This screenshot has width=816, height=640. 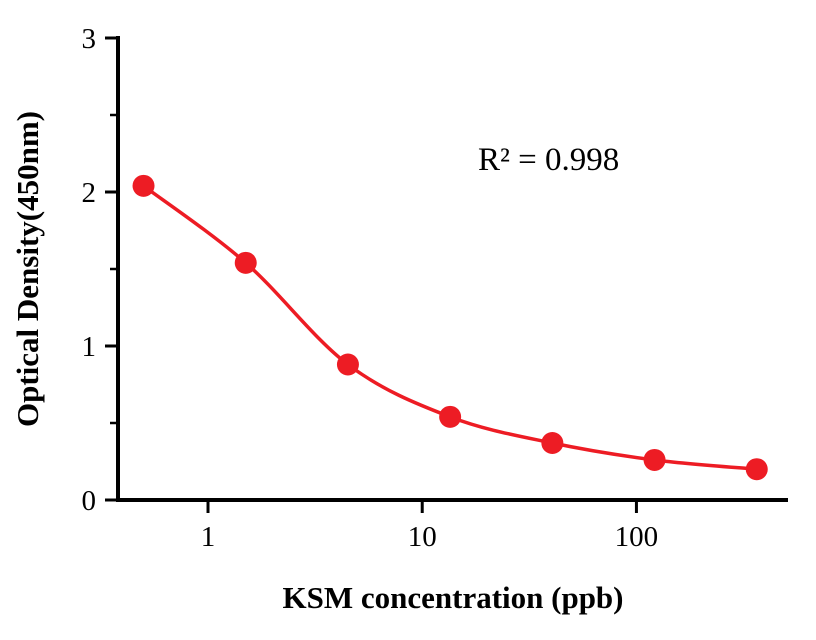 What do you see at coordinates (549, 160) in the screenshot?
I see `r-squared-annotation: R² = 0.998` at bounding box center [549, 160].